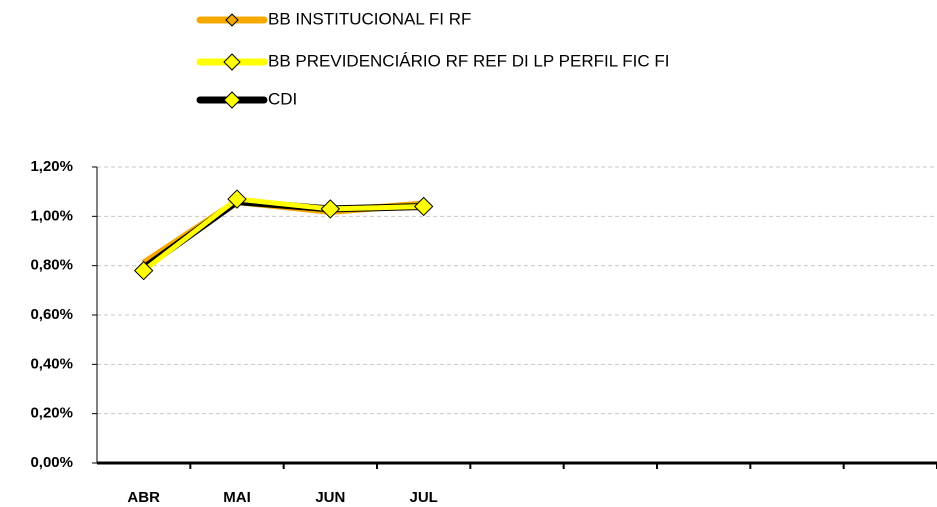 Image resolution: width=937 pixels, height=507 pixels. Describe the element at coordinates (51, 265) in the screenshot. I see `y-tick-label: 0,80%` at that location.